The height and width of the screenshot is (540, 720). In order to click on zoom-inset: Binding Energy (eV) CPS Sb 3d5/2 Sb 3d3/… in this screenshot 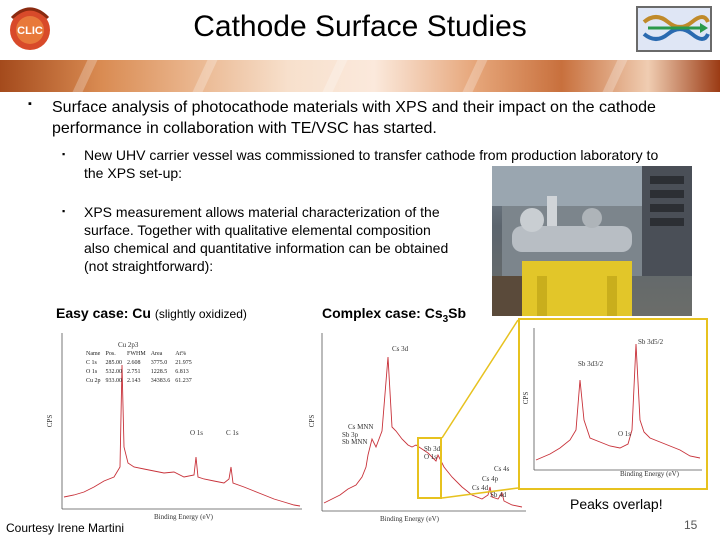, I will do `click(613, 404)`.